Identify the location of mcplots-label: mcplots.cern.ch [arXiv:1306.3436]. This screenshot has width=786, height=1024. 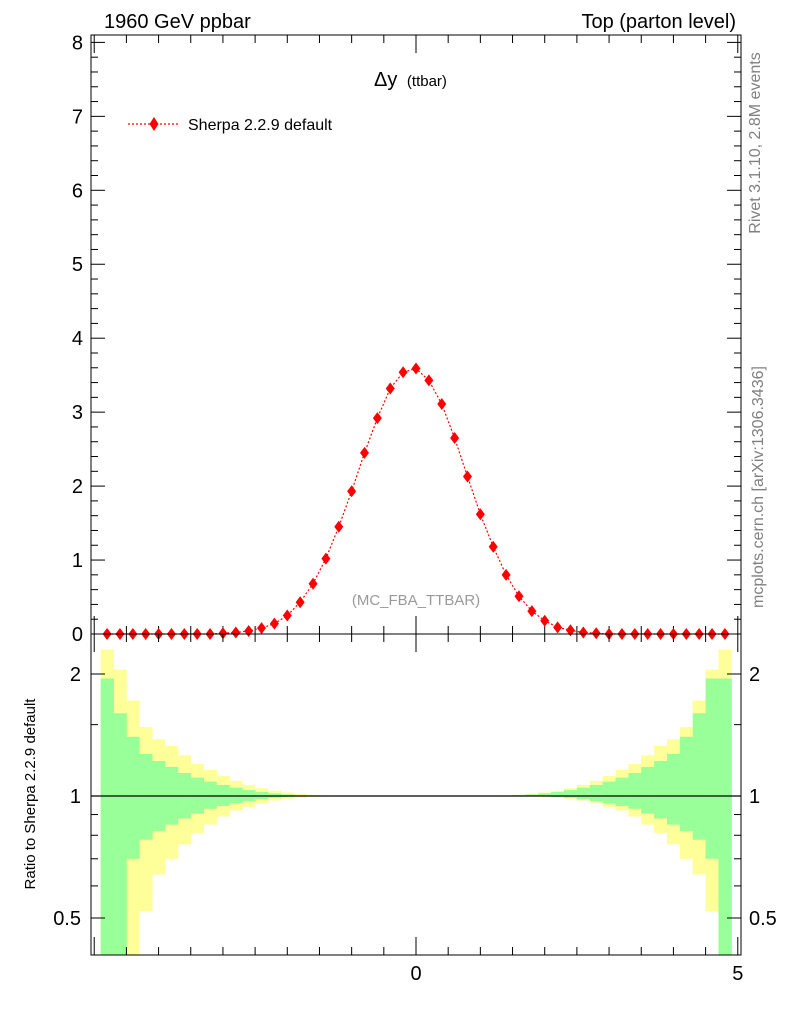
(758, 487).